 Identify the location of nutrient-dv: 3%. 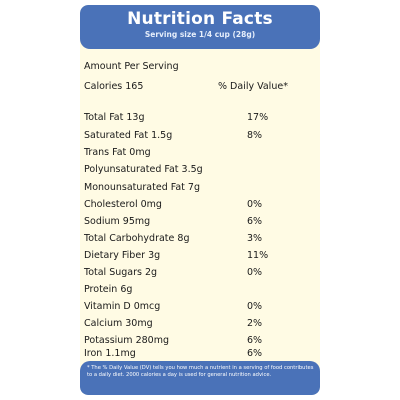
(255, 238).